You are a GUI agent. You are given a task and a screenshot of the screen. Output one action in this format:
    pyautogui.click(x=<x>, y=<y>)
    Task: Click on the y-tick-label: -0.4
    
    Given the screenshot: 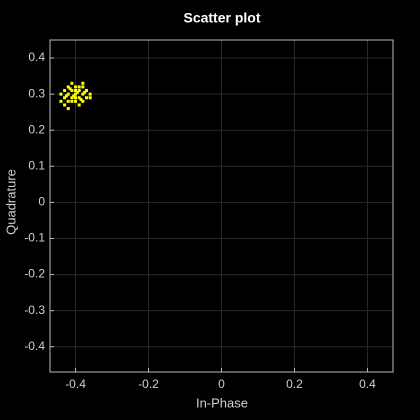 What is the action you would take?
    pyautogui.click(x=34, y=346)
    